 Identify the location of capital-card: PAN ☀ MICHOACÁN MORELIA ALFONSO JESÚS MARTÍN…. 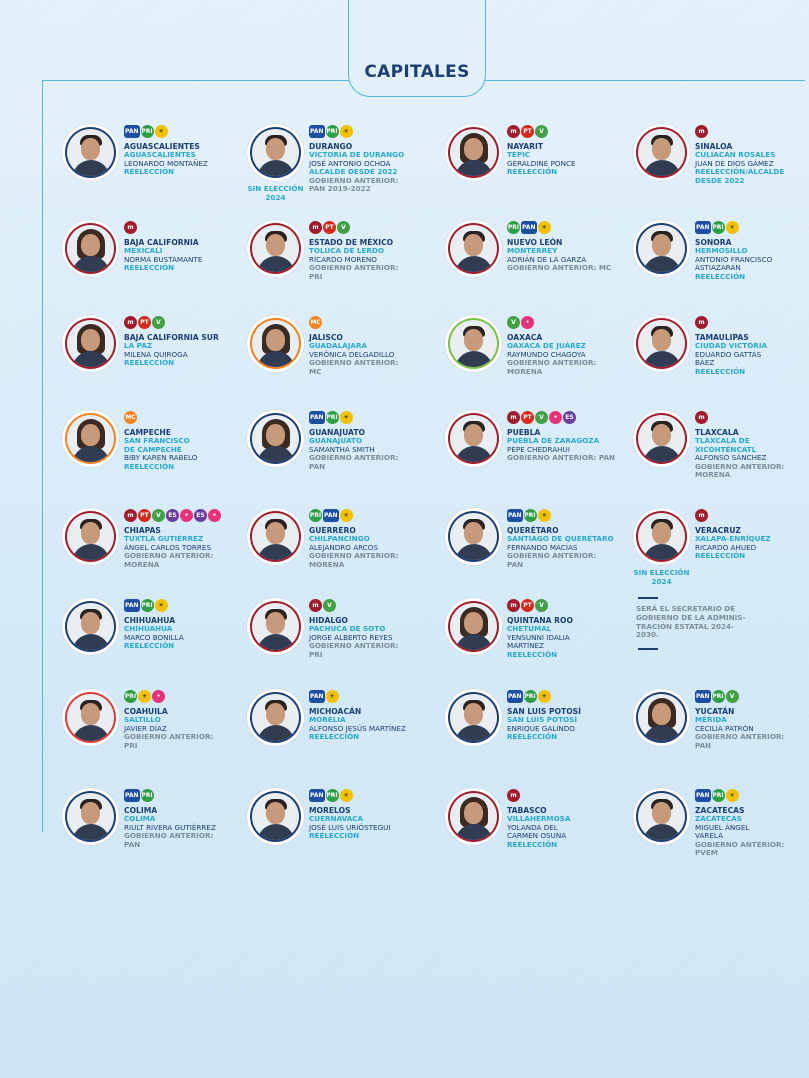
(339, 734).